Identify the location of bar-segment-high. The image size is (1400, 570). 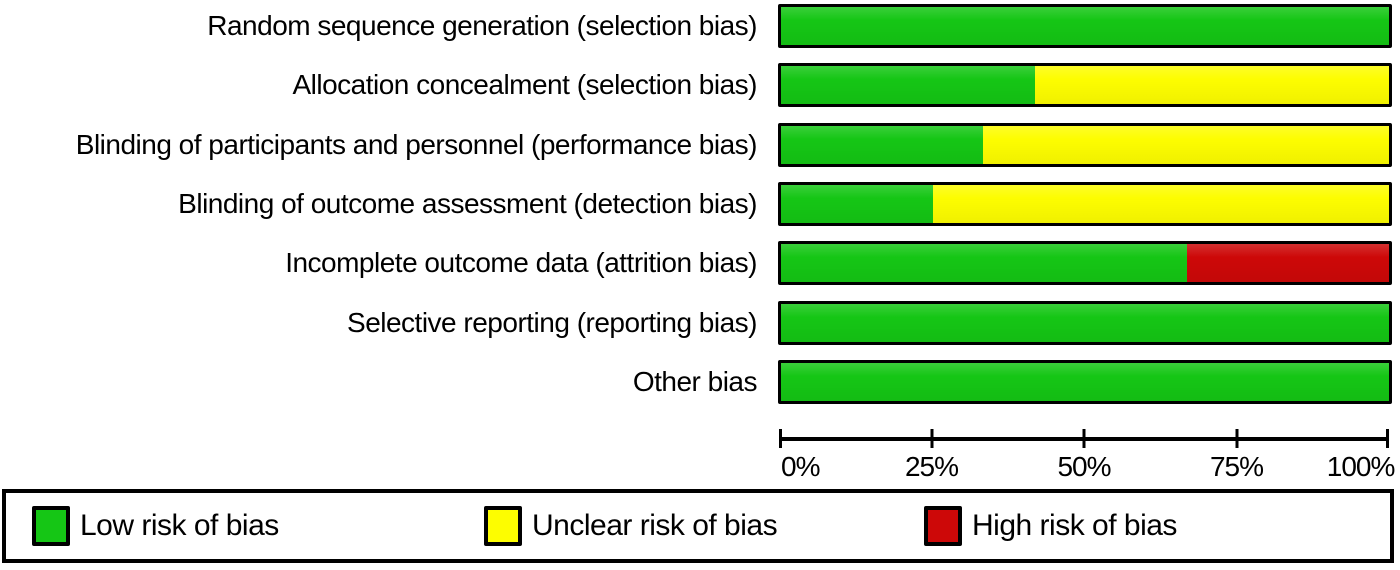
(1287, 263).